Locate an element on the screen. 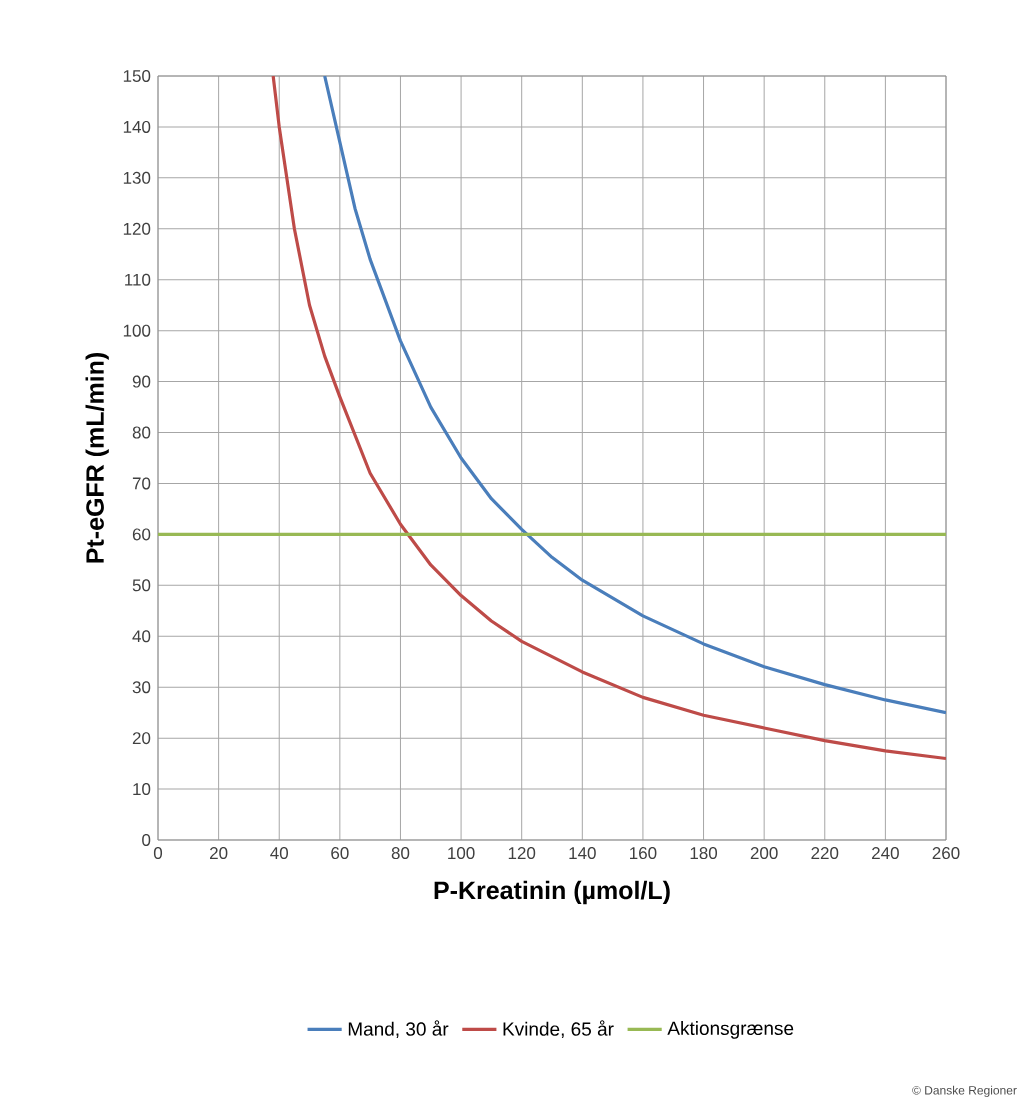  x-tick-label: 180 is located at coordinates (704, 853).